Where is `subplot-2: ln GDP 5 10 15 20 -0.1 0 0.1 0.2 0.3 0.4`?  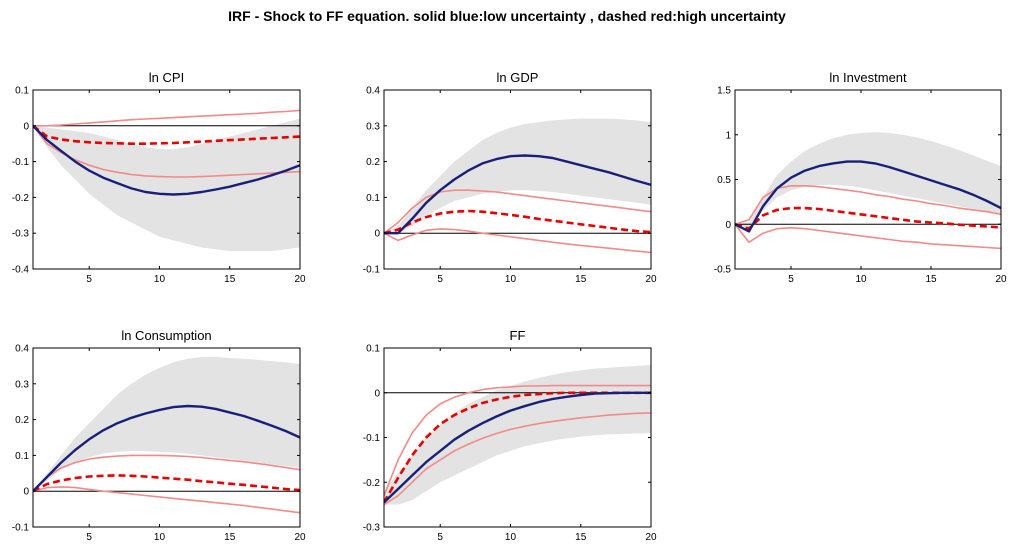 subplot-2: ln GDP 5 10 15 20 -0.1 0 0.1 0.2 0.3 0.4 is located at coordinates (510, 177).